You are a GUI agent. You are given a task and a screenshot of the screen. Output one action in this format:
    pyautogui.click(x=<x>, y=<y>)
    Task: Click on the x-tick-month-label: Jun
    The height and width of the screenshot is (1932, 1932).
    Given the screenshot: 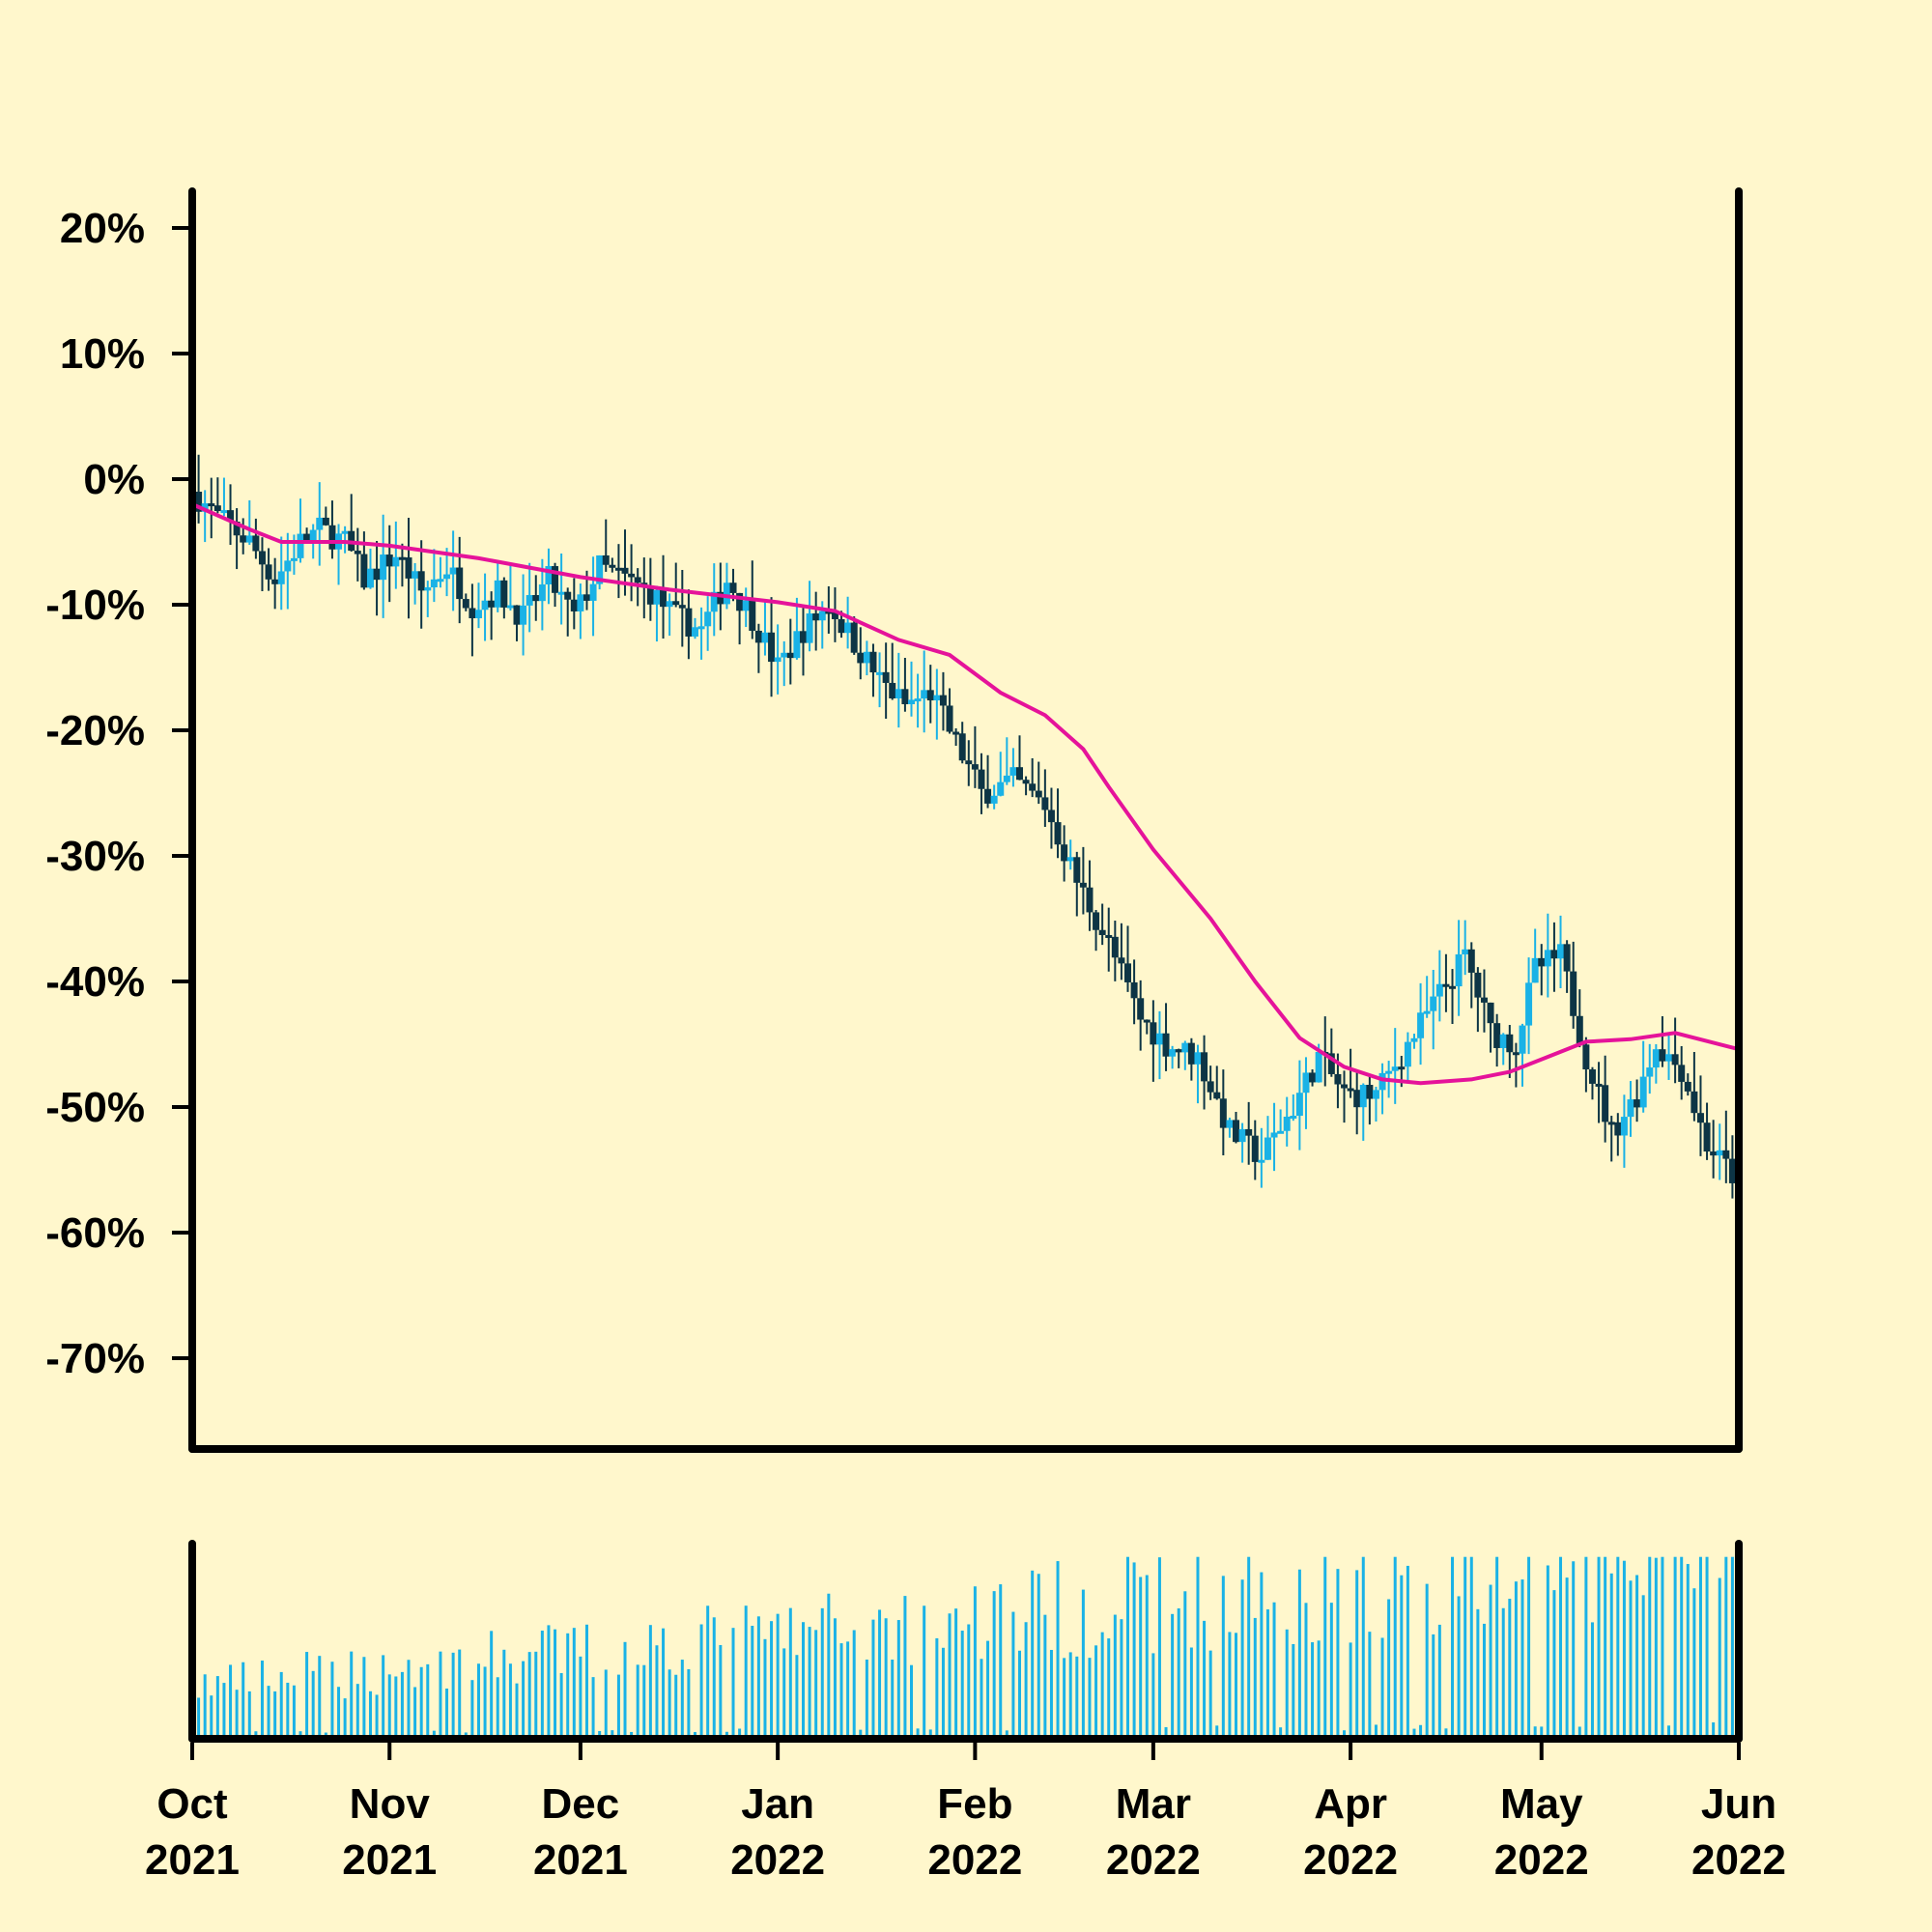 What is the action you would take?
    pyautogui.click(x=1738, y=1804)
    